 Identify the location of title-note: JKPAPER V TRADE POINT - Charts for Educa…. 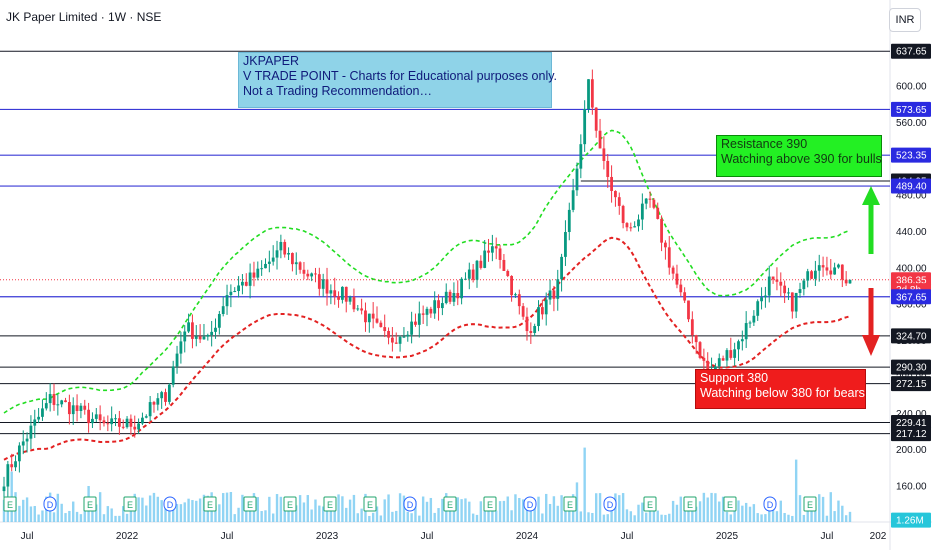
(397, 80).